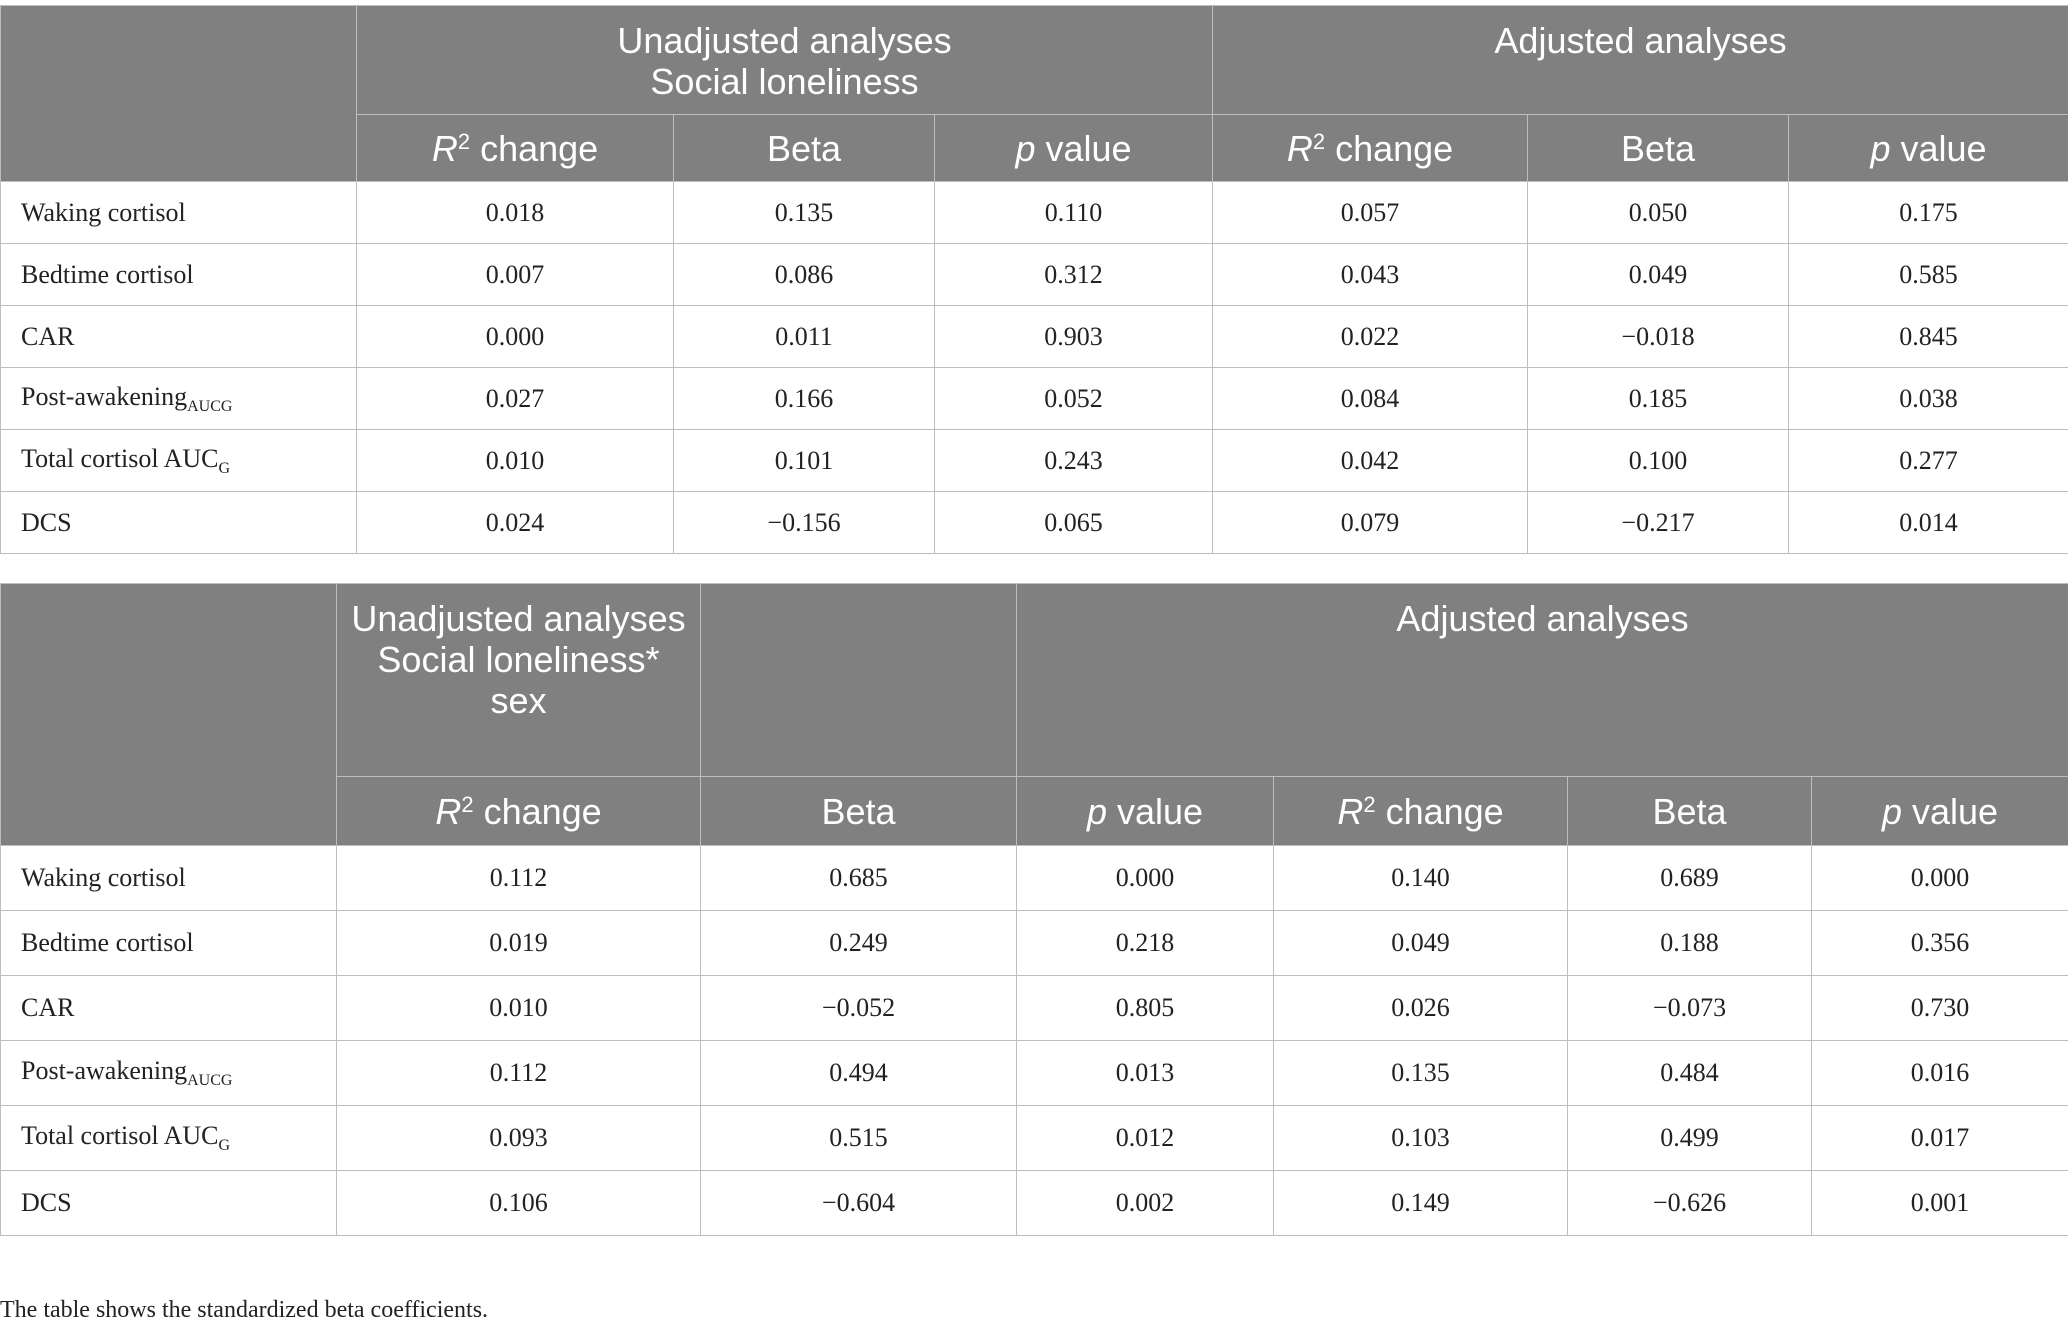  I want to click on row-label: Total cortisol AUCG, so click(168, 1138).